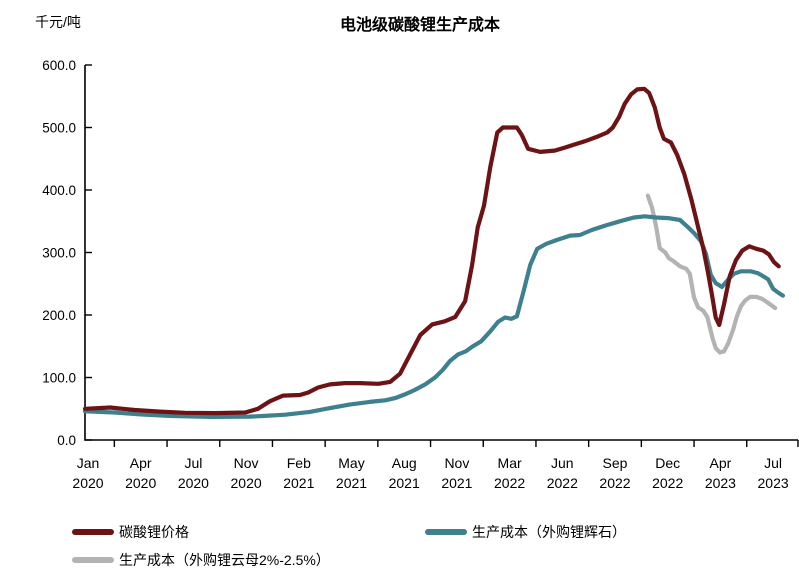  I want to click on legend-swatch-lepidolite, so click(93, 560).